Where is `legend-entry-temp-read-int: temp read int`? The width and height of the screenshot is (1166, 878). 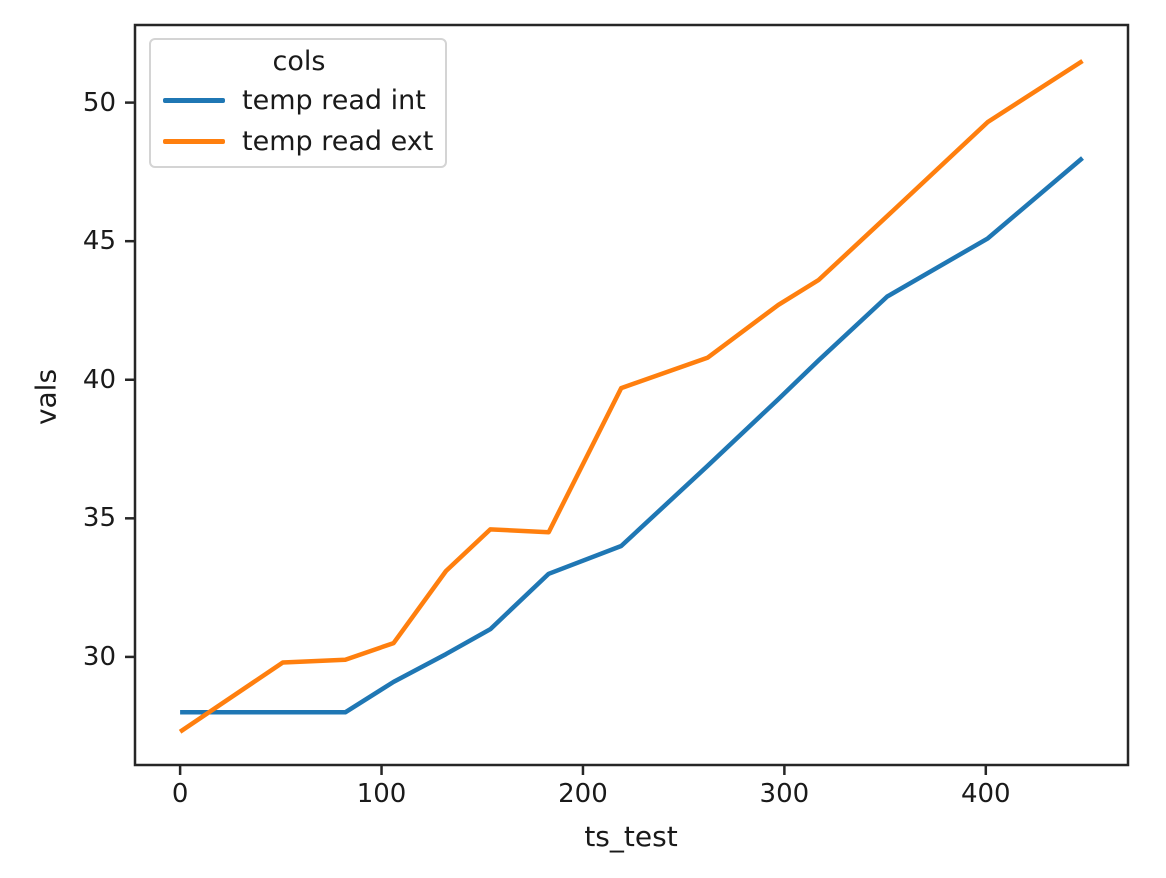
legend-entry-temp-read-int: temp read int is located at coordinates (299, 100).